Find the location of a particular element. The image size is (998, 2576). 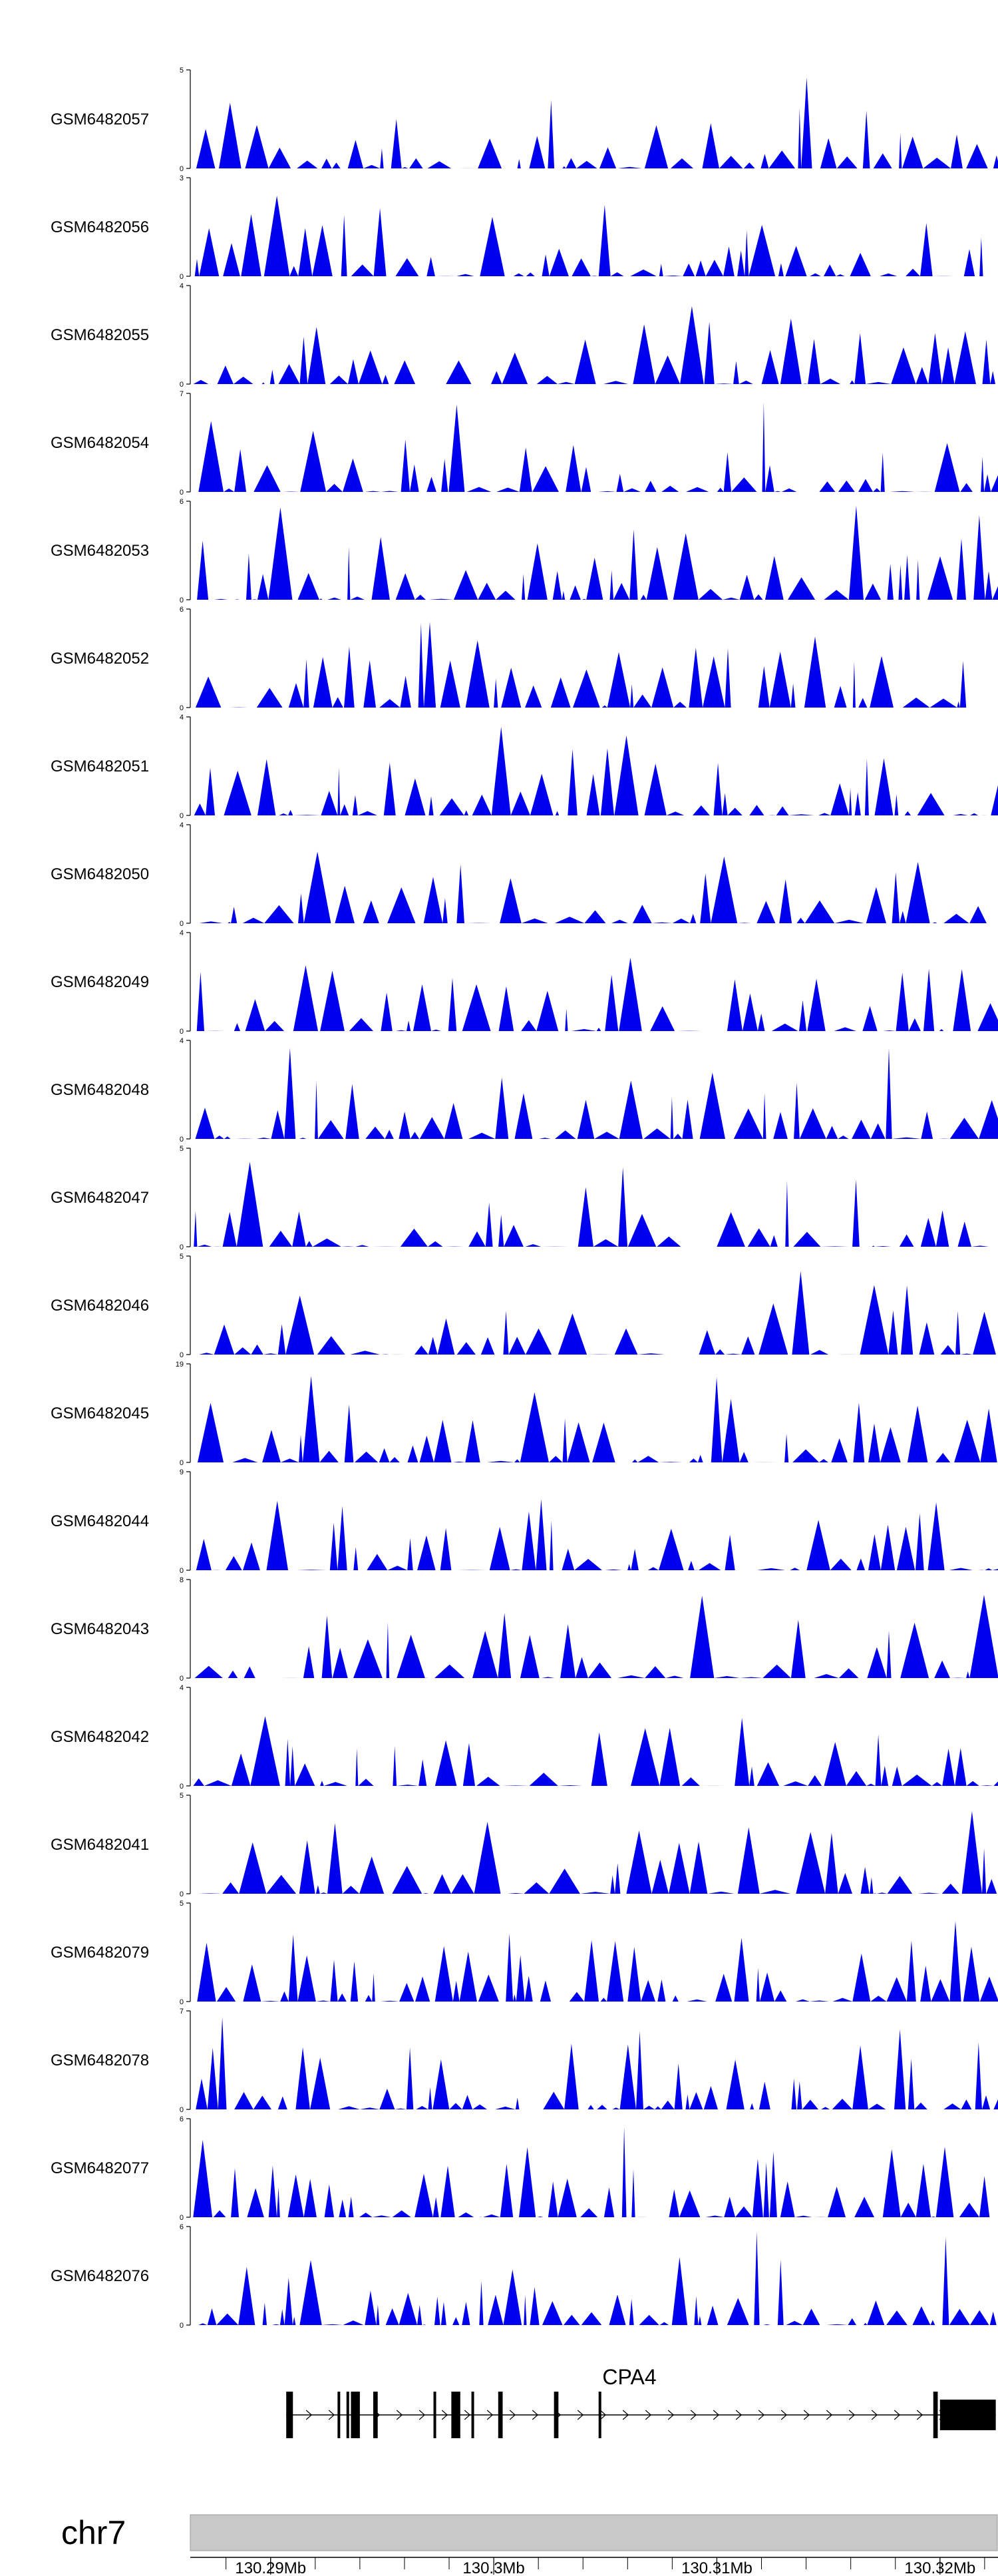

track-GSM6482050: GSM6482050 4 0 is located at coordinates (523, 874).